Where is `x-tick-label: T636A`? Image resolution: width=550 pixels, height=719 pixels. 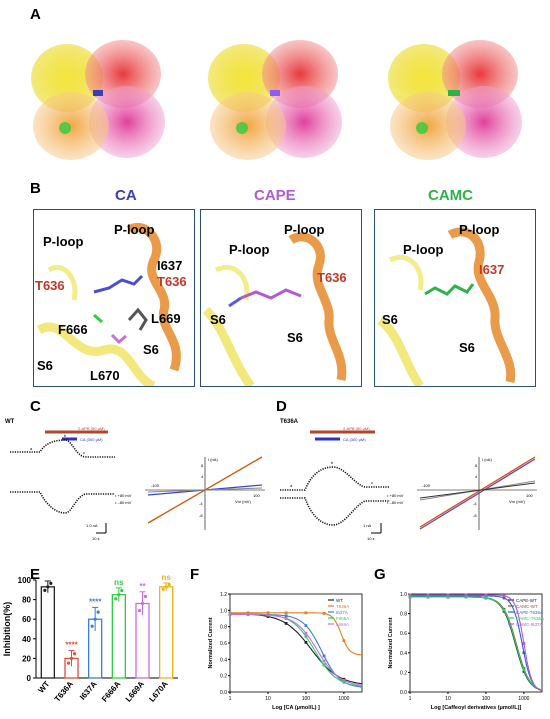
x-tick-label: T636A is located at coordinates (64, 691).